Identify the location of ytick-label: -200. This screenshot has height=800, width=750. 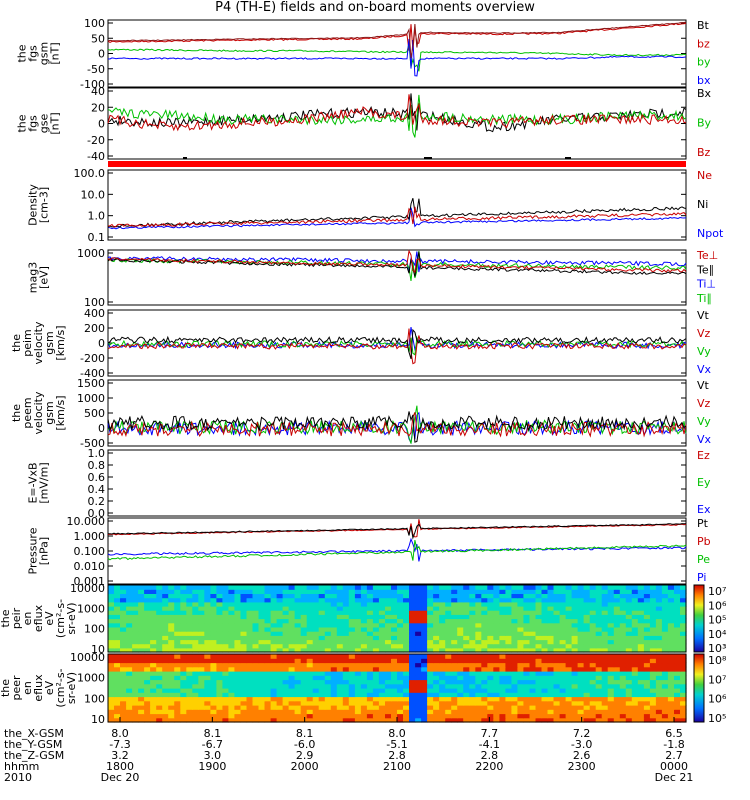
(92, 358).